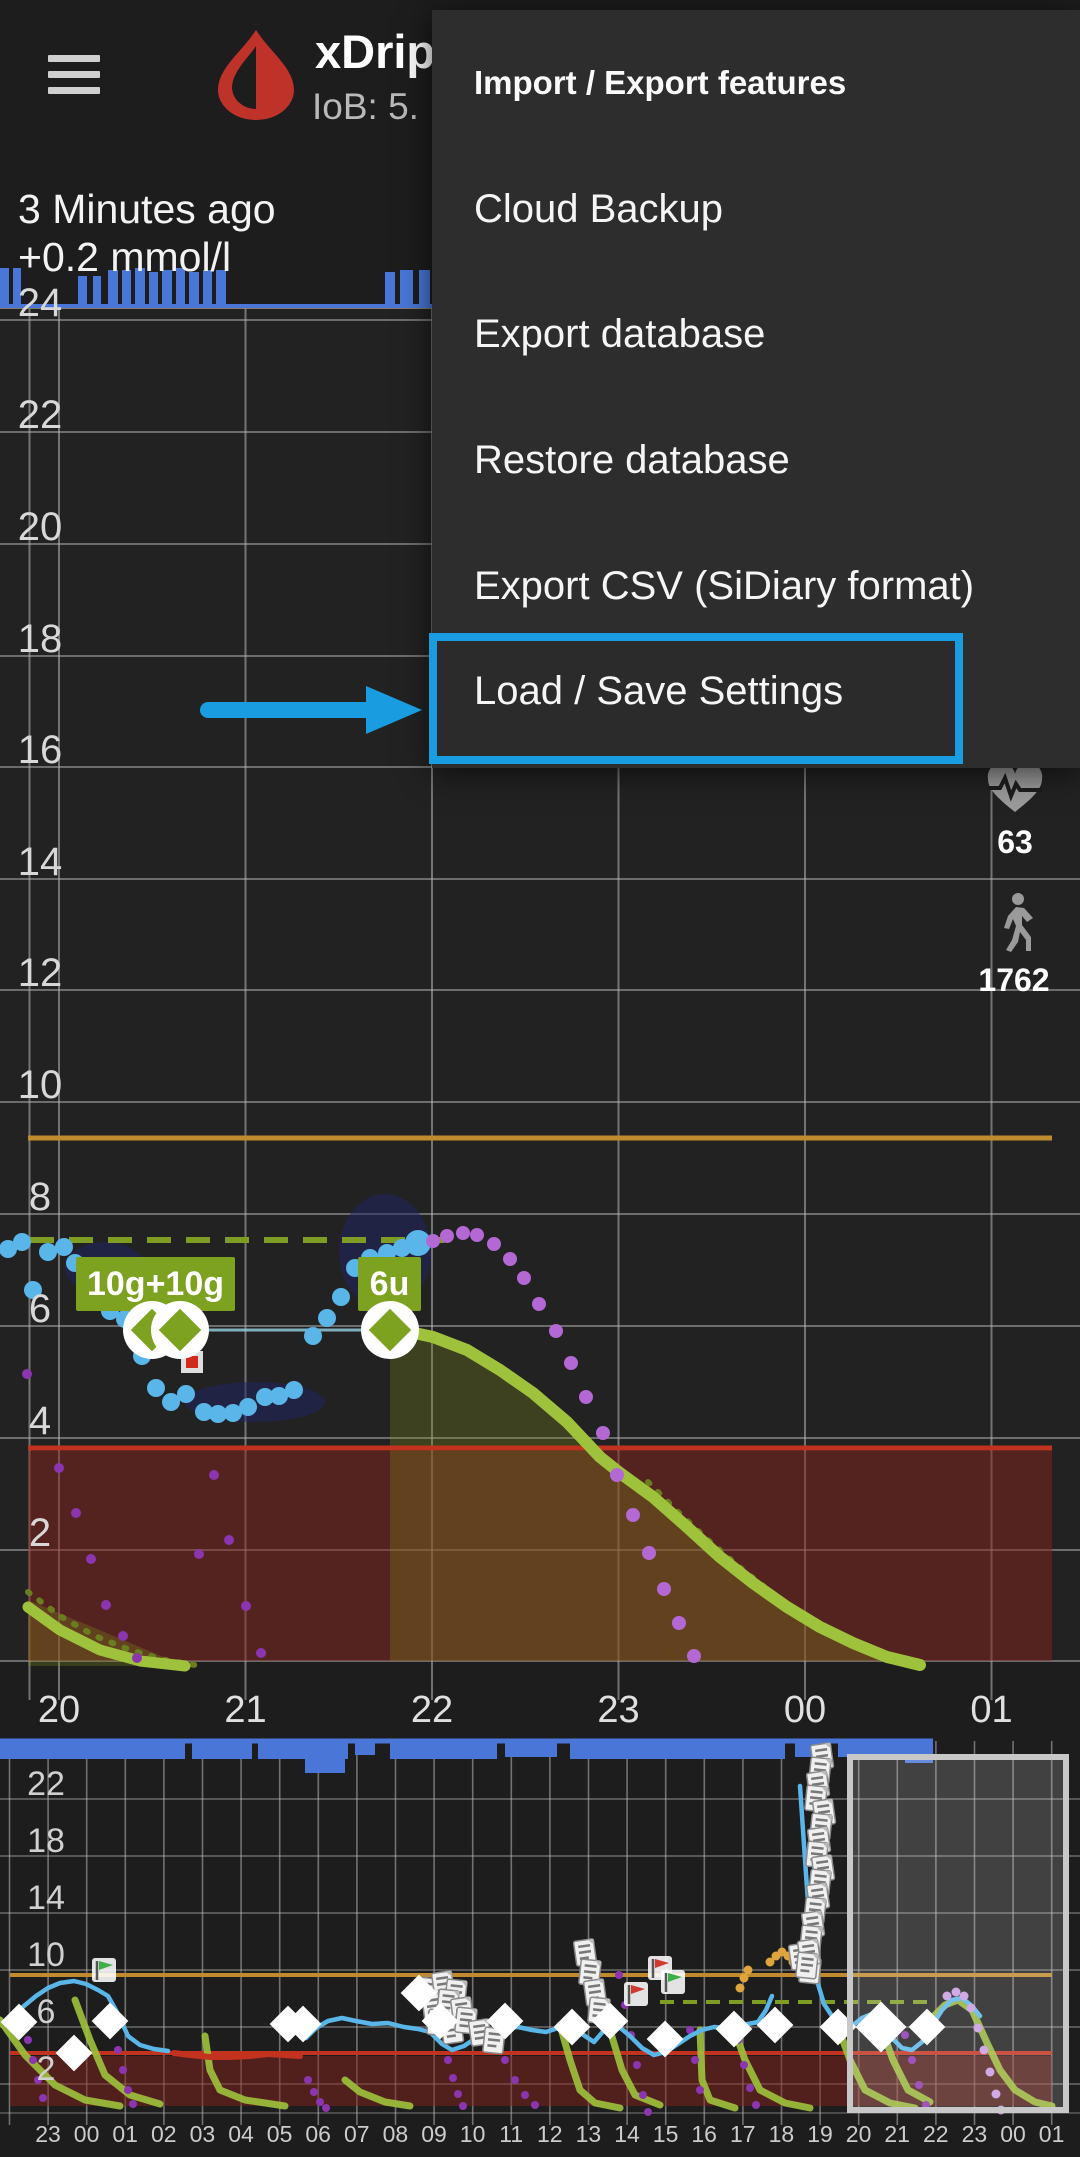 This screenshot has width=1080, height=2157. Describe the element at coordinates (620, 334) in the screenshot. I see `menu-item-export-database: Export database` at that location.